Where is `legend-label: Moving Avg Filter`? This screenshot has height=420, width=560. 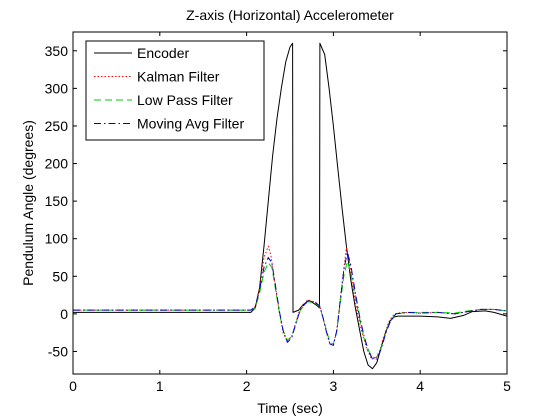 legend-label: Moving Avg Filter is located at coordinates (190, 124).